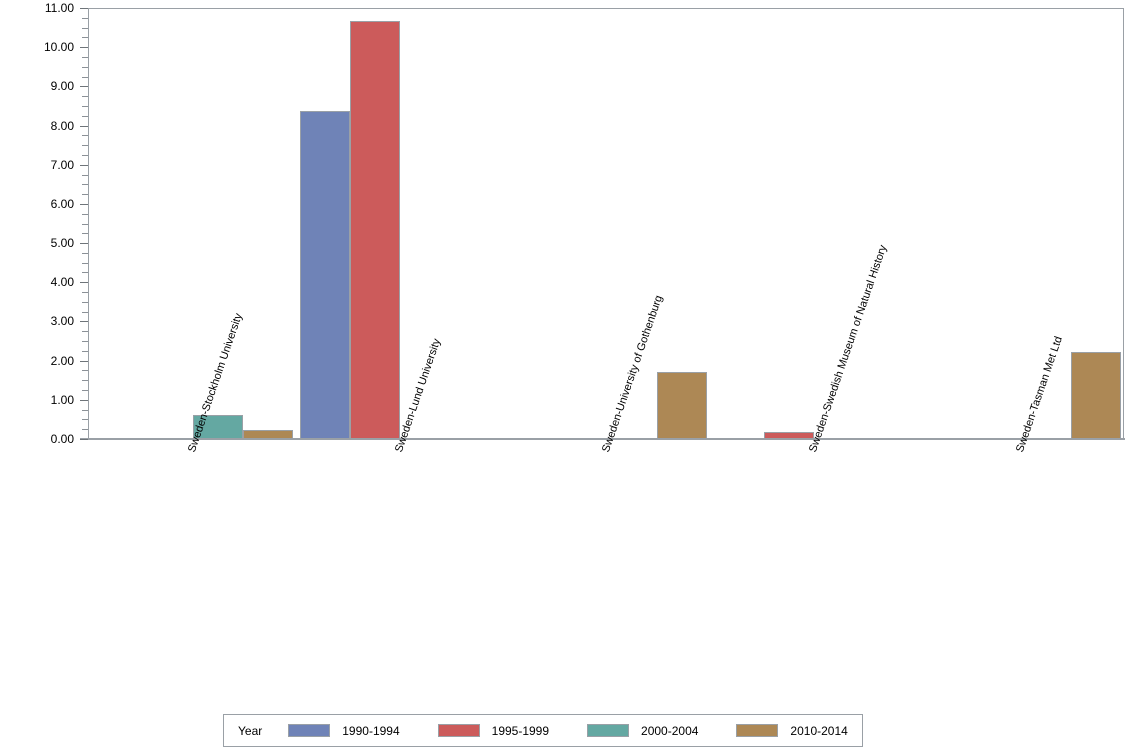 Image resolution: width=1134 pixels, height=756 pixels. Describe the element at coordinates (59, 8) in the screenshot. I see `y-tick-label: 11.00` at that location.